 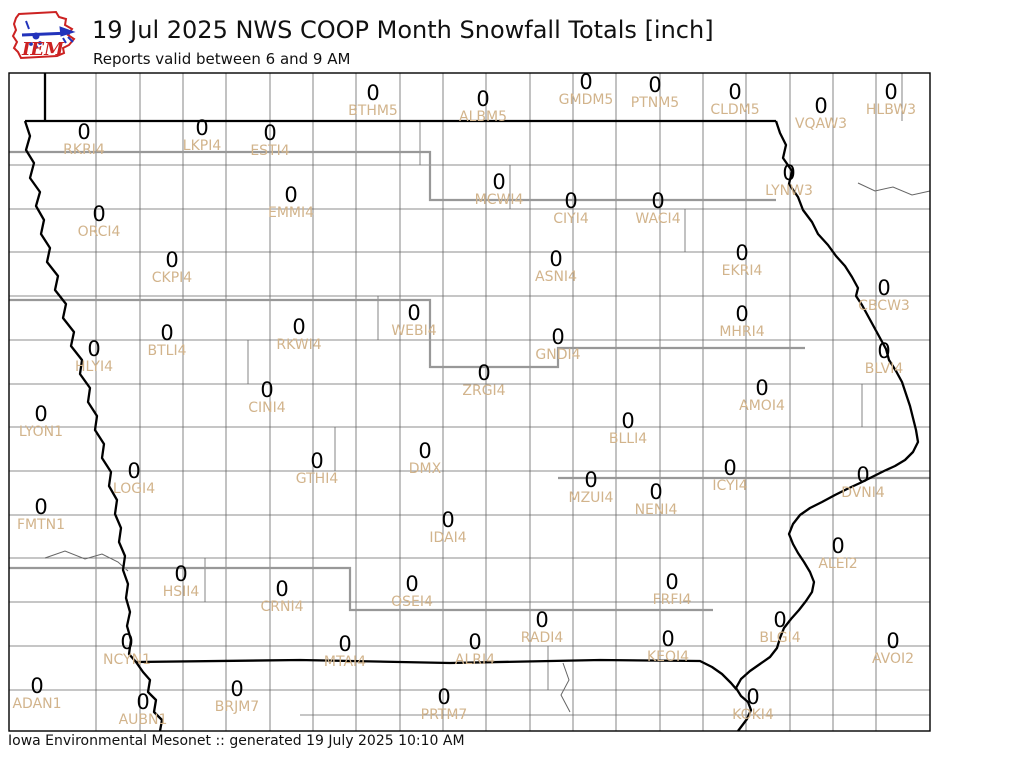 What do you see at coordinates (43, 49) in the screenshot?
I see `logo-iem-text: IEM` at bounding box center [43, 49].